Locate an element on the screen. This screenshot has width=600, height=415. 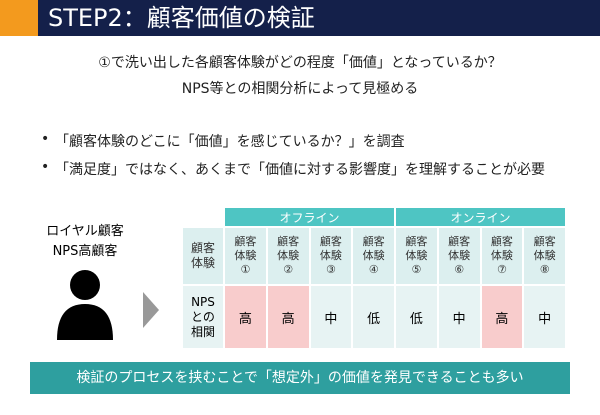
bullet: 「顧客体験のどこに「価値」を感じているか？」を調査 is located at coordinates (223, 141).